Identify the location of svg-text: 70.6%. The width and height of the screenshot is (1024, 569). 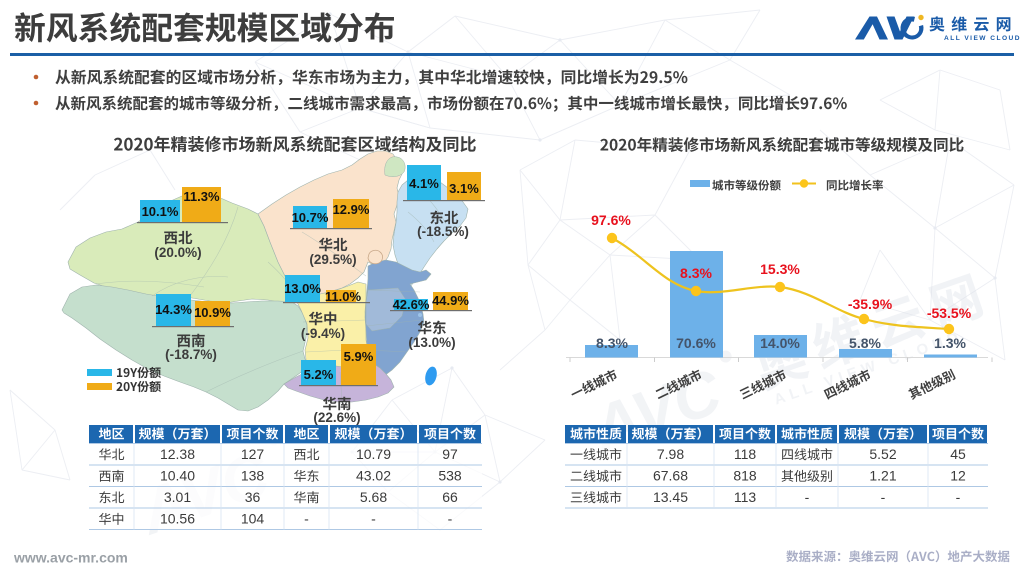
(696, 343).